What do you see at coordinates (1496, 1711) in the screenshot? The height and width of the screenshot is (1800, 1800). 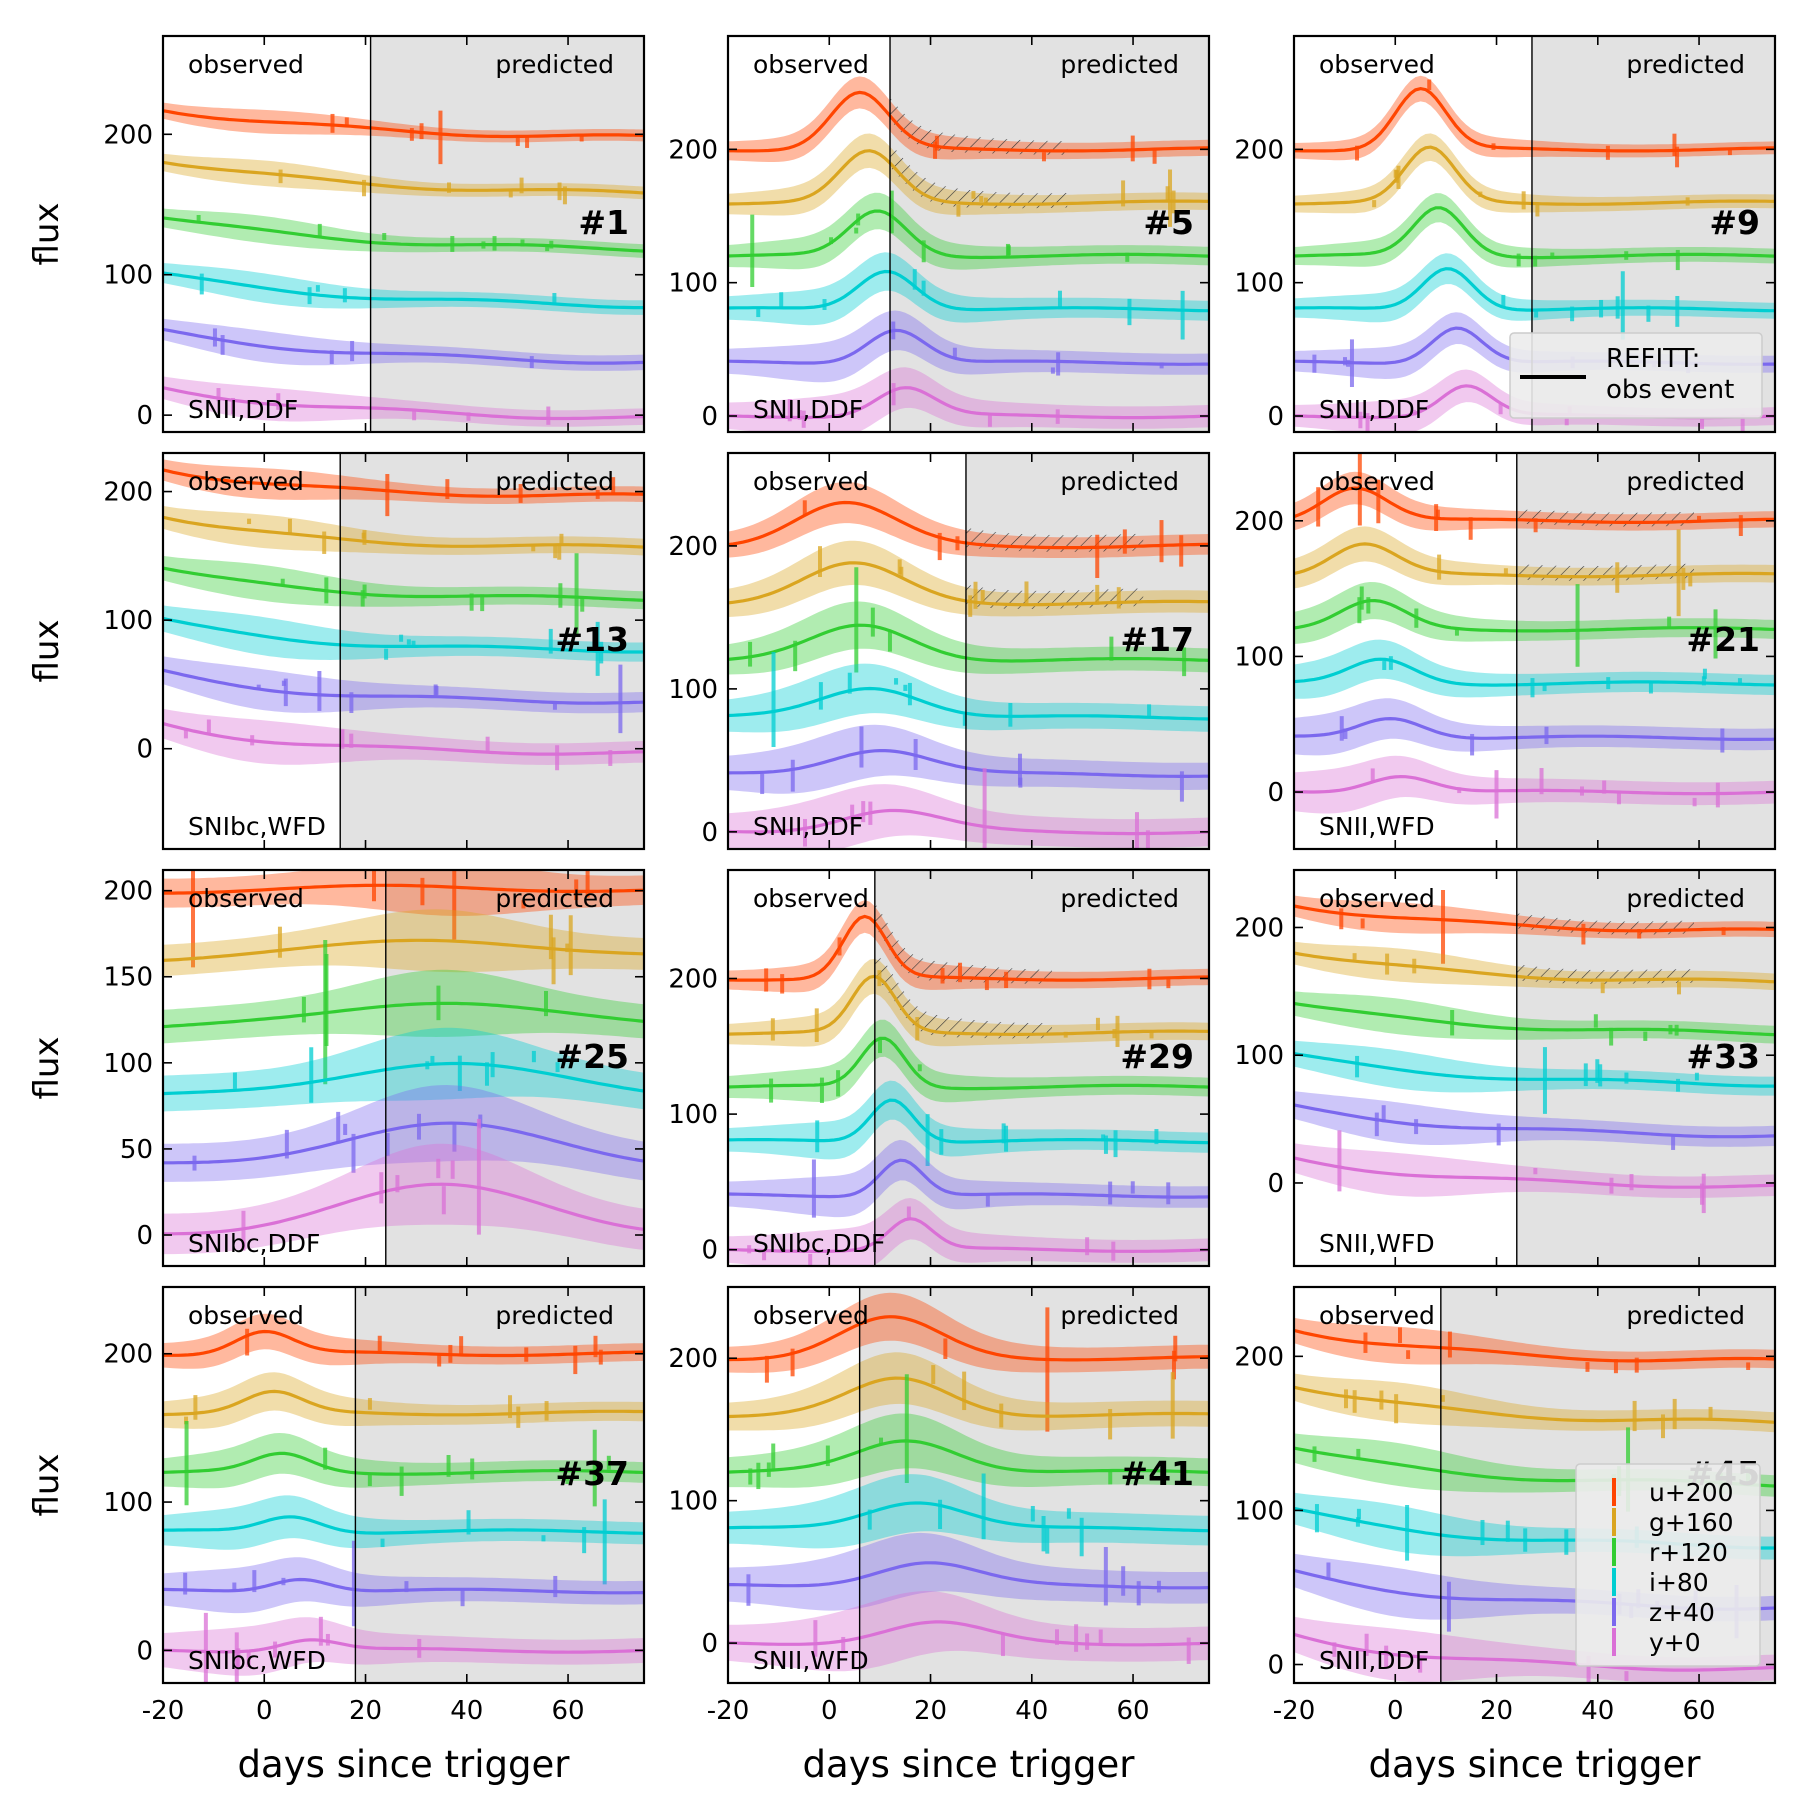 I see `x-tick-label: 20` at bounding box center [1496, 1711].